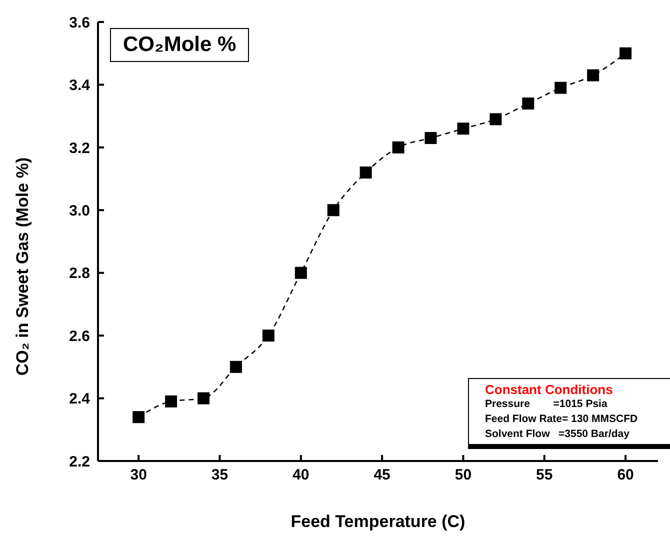 The height and width of the screenshot is (545, 670). What do you see at coordinates (138, 475) in the screenshot?
I see `x-tick-label: 30` at bounding box center [138, 475].